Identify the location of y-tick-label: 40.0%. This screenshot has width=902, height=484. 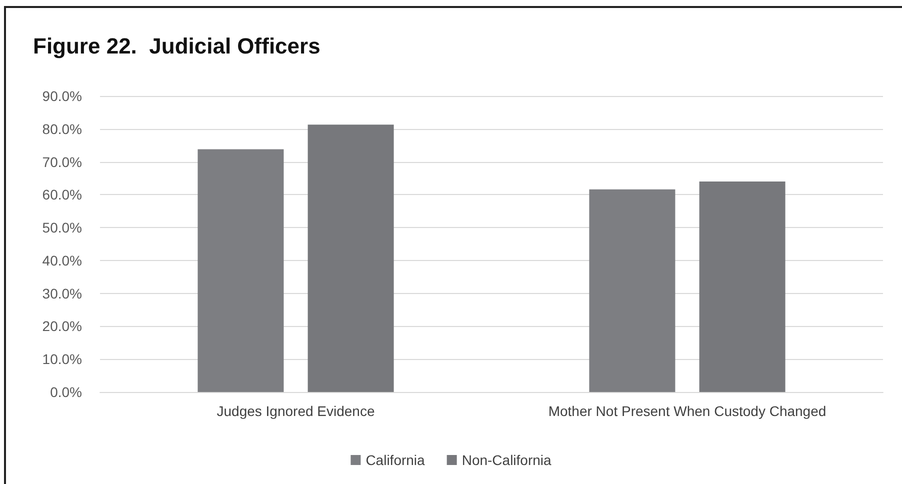
(62, 260).